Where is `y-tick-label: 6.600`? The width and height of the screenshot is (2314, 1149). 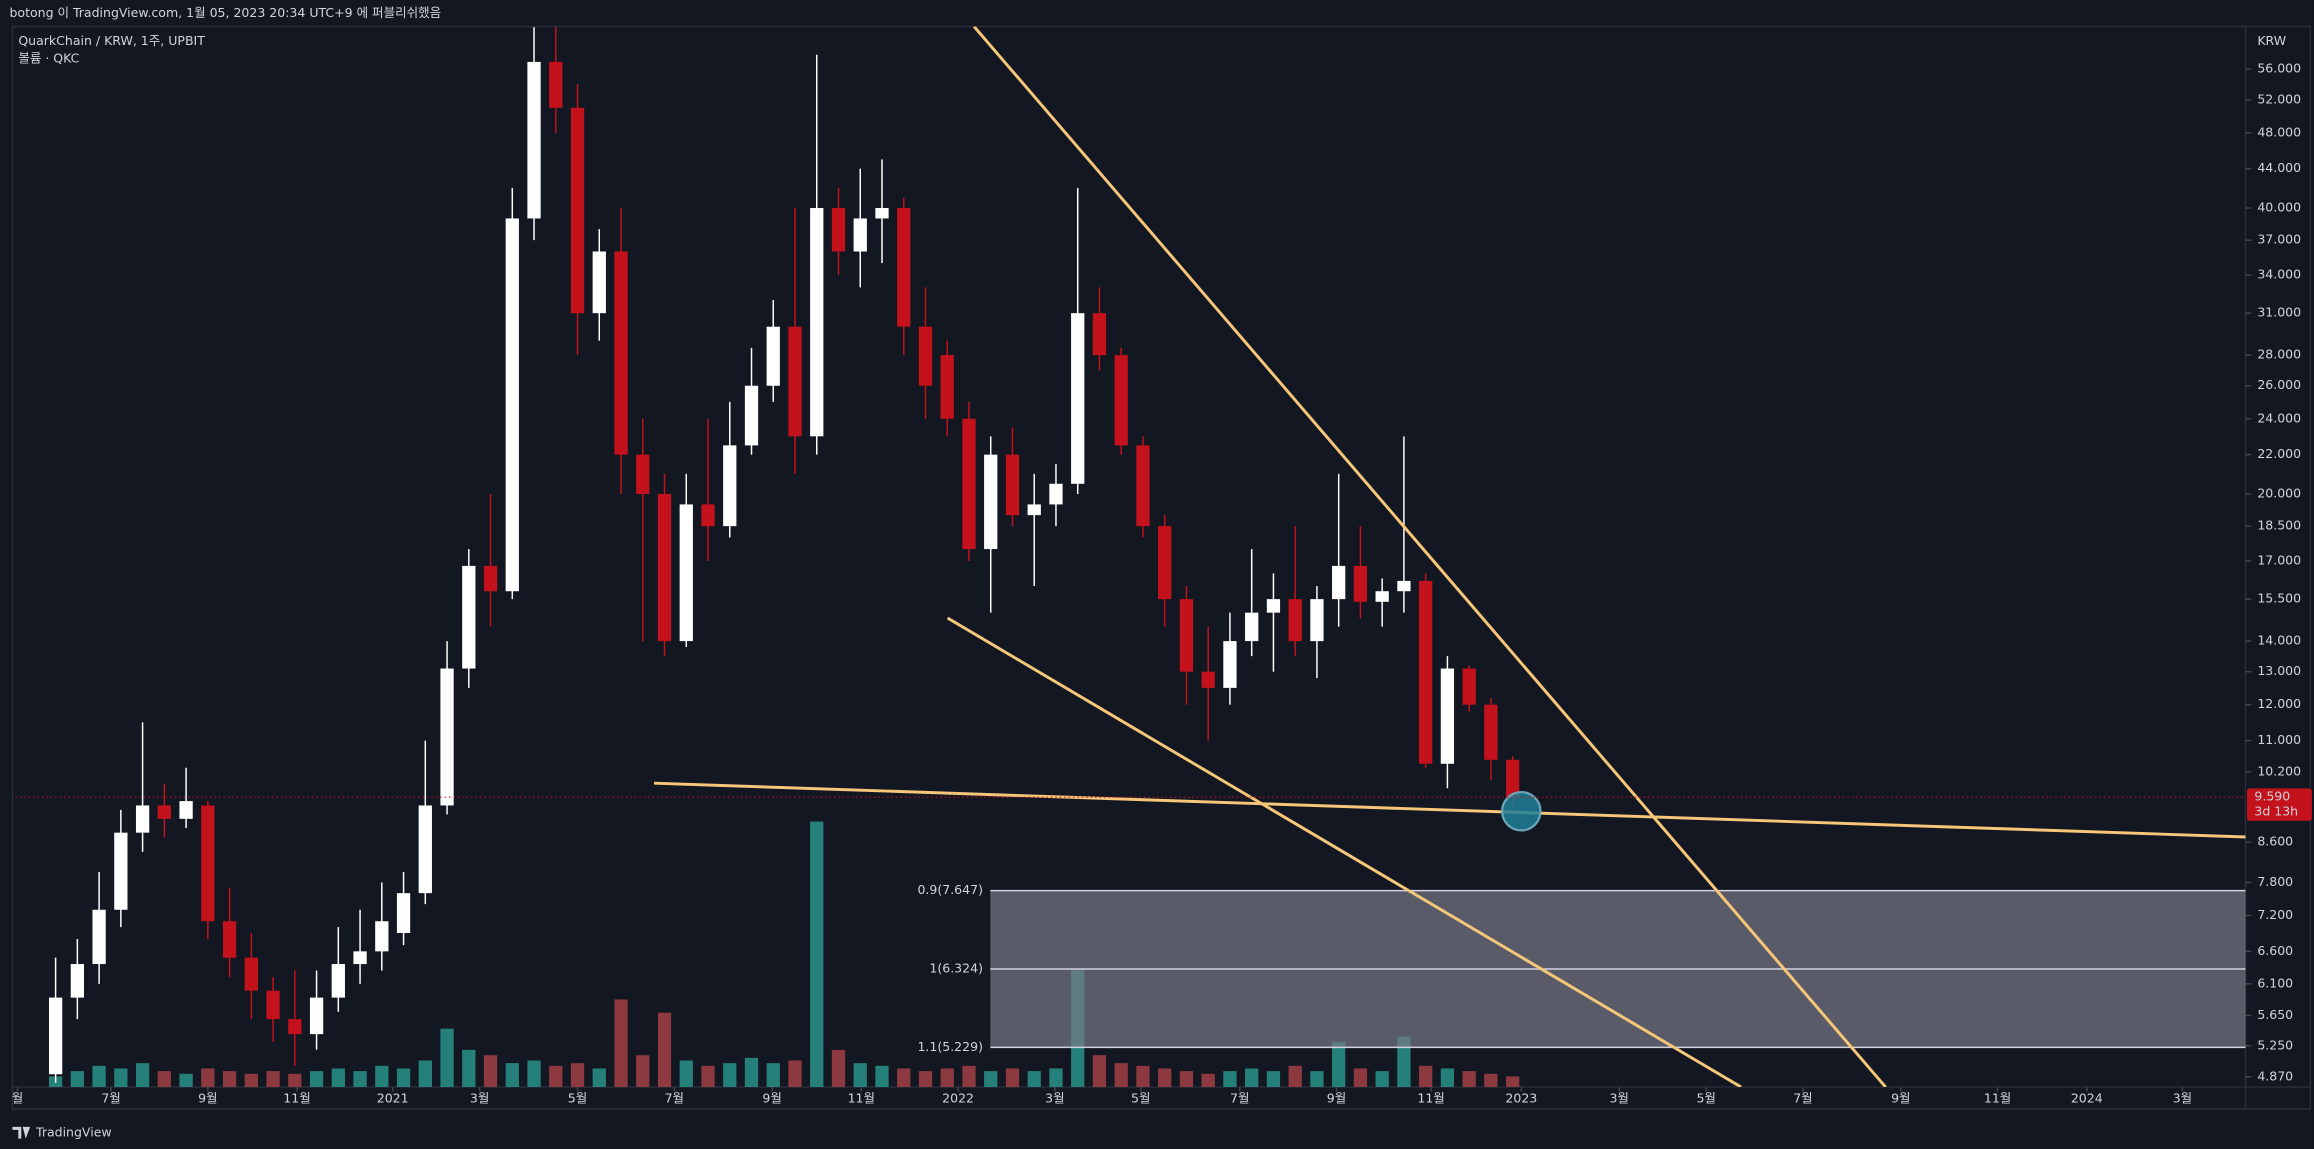
y-tick-label: 6.600 is located at coordinates (2275, 950).